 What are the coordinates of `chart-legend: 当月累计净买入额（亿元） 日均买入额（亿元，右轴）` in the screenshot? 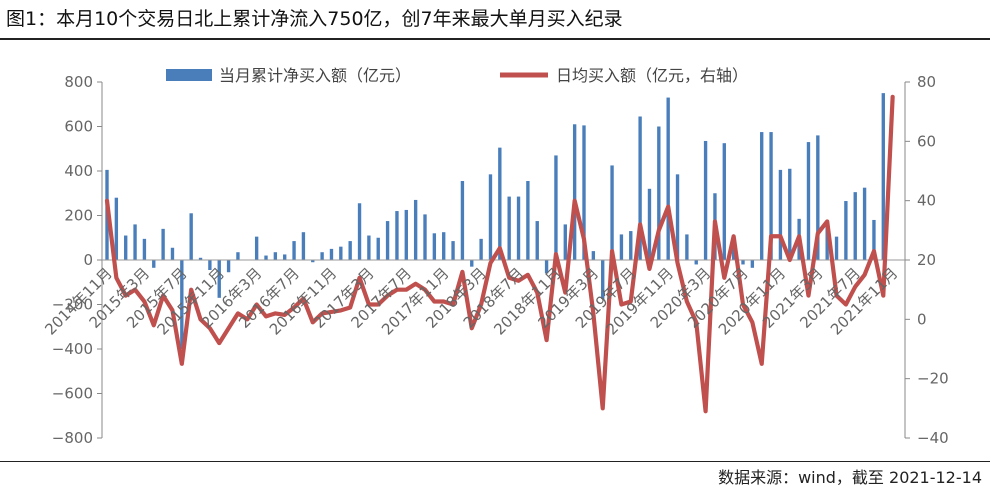 It's located at (457, 75).